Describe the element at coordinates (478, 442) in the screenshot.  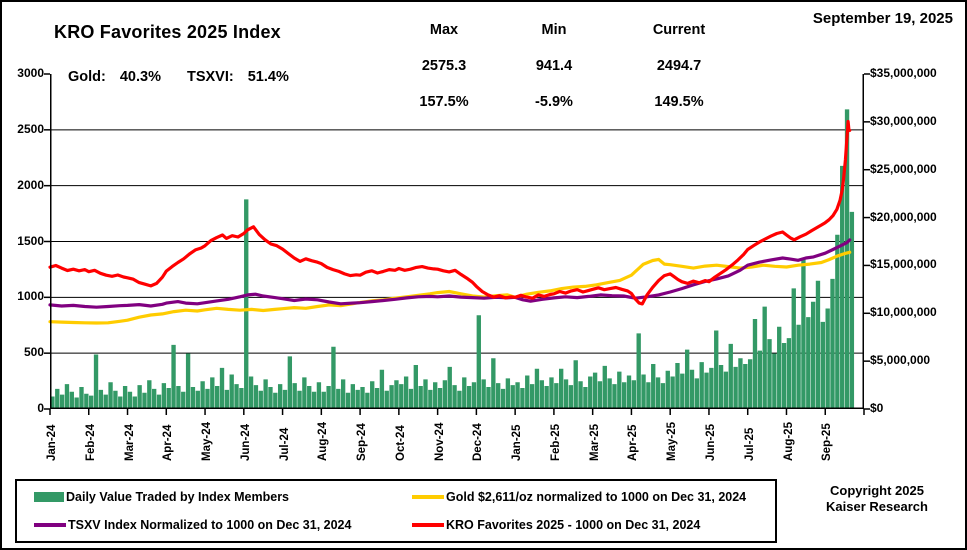
I see `x-axis-month-label: Dec-24` at that location.